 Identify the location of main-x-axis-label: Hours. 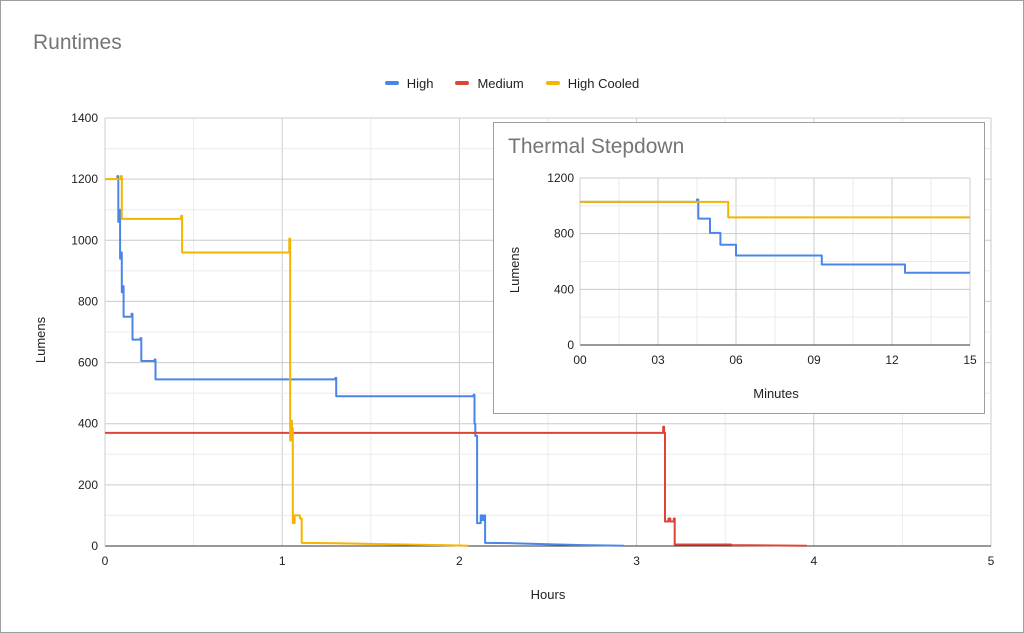
(548, 594).